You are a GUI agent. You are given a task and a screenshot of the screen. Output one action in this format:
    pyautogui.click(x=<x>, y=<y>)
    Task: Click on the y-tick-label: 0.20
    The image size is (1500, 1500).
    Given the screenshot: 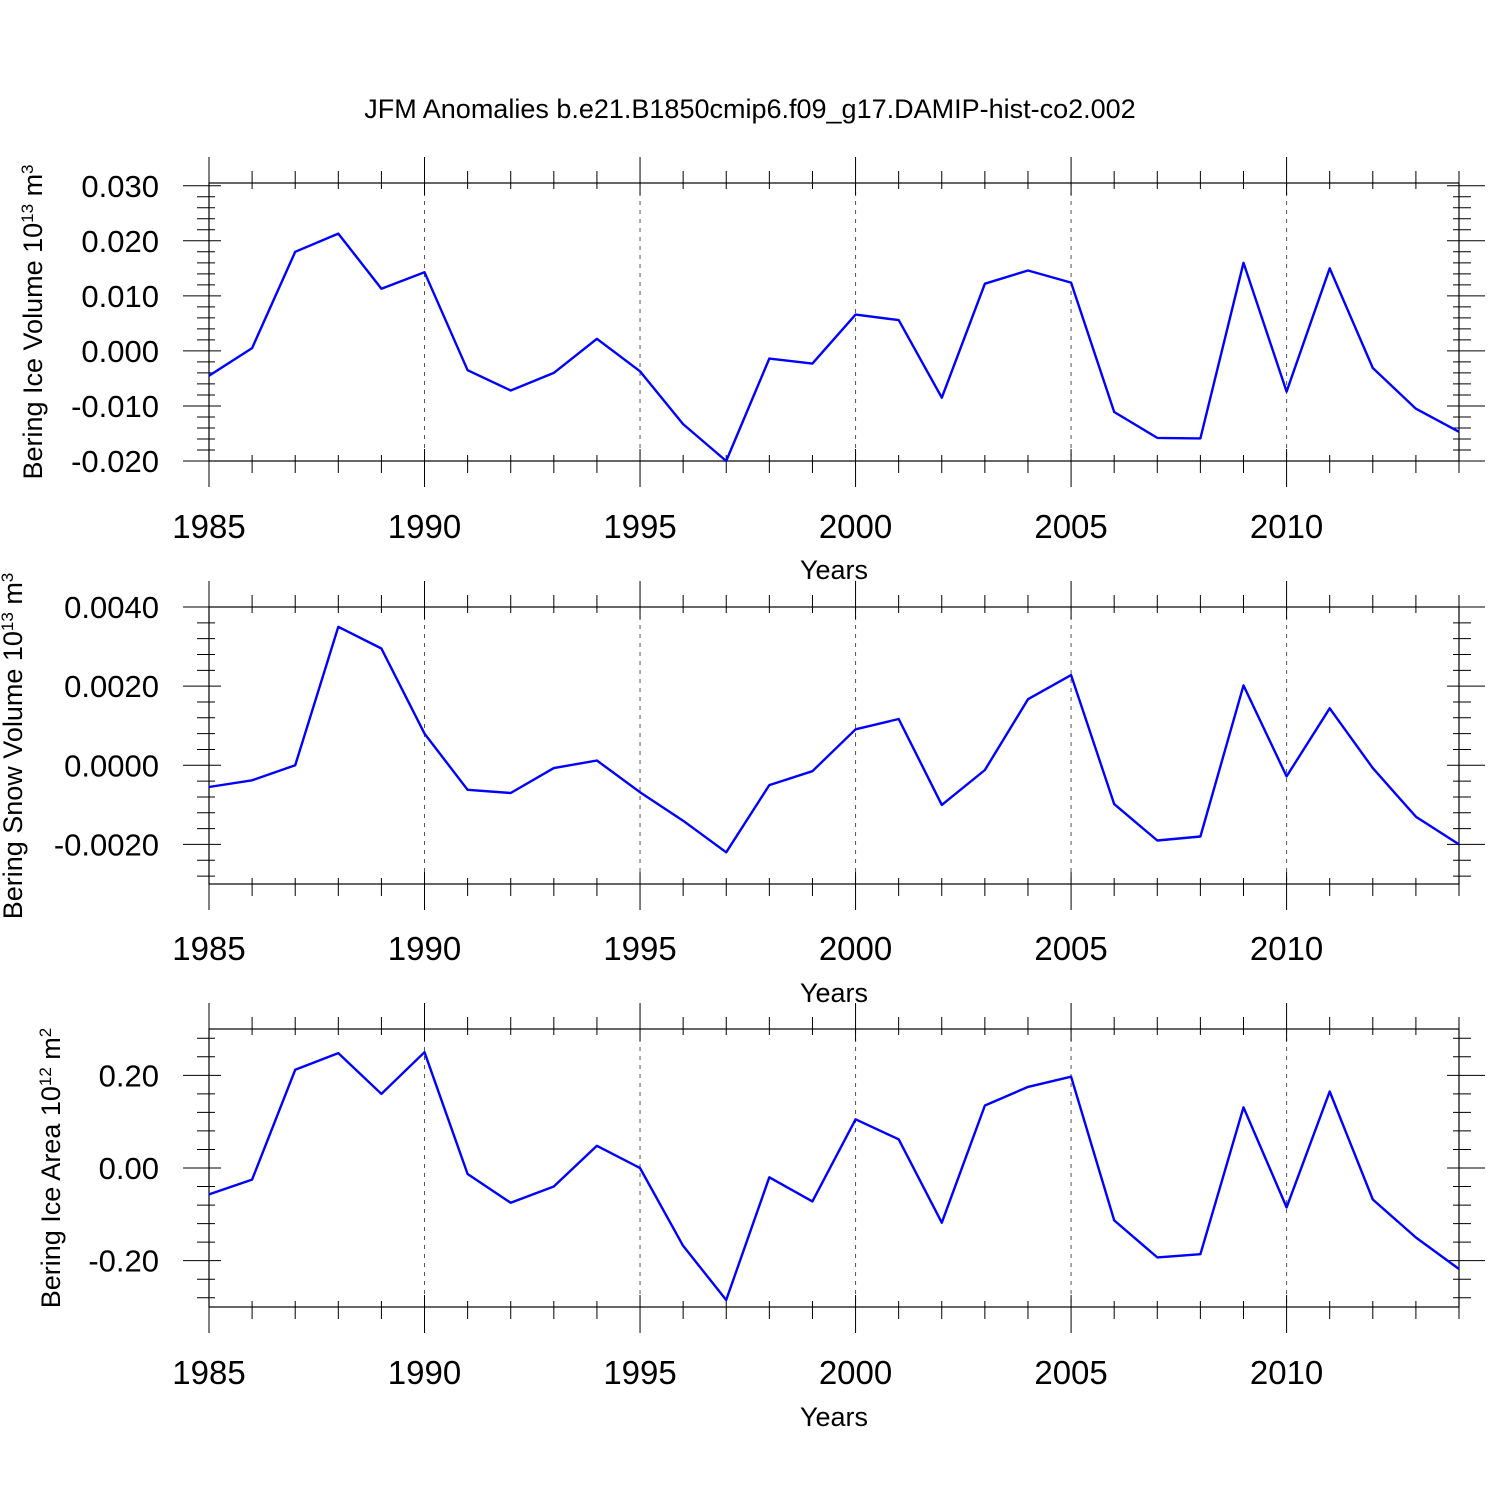 What is the action you would take?
    pyautogui.click(x=129, y=1075)
    